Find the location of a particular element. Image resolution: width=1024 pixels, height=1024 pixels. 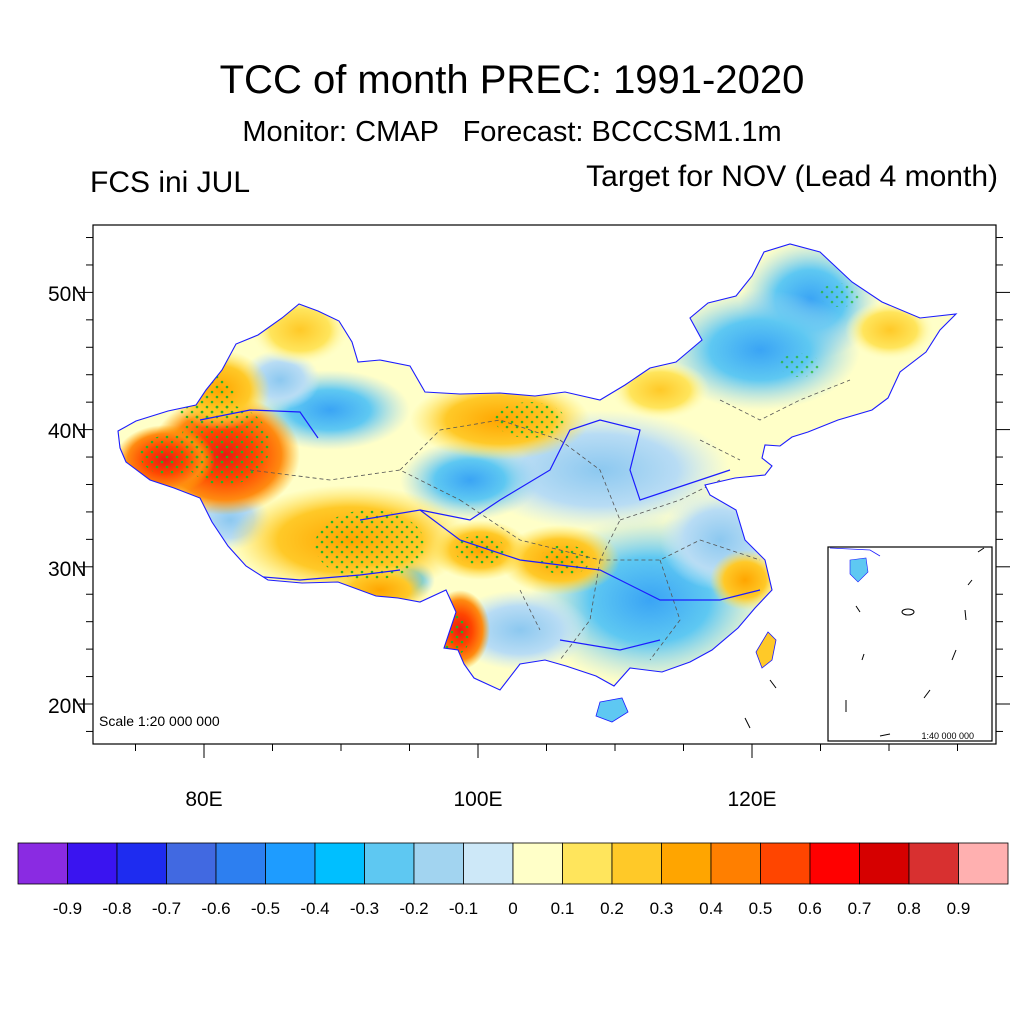

colorbar-label: 0.5 is located at coordinates (761, 908).